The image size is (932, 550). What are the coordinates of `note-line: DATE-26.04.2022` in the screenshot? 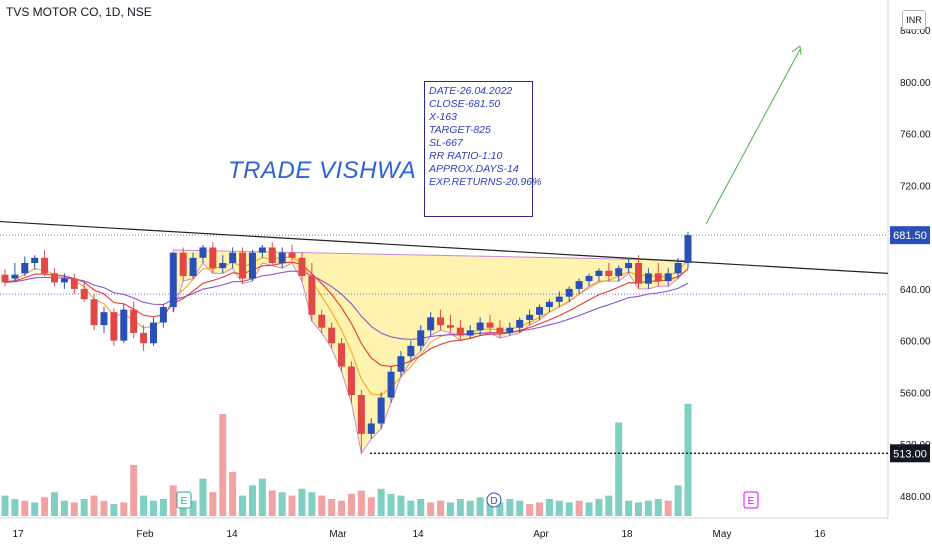 It's located at (471, 91).